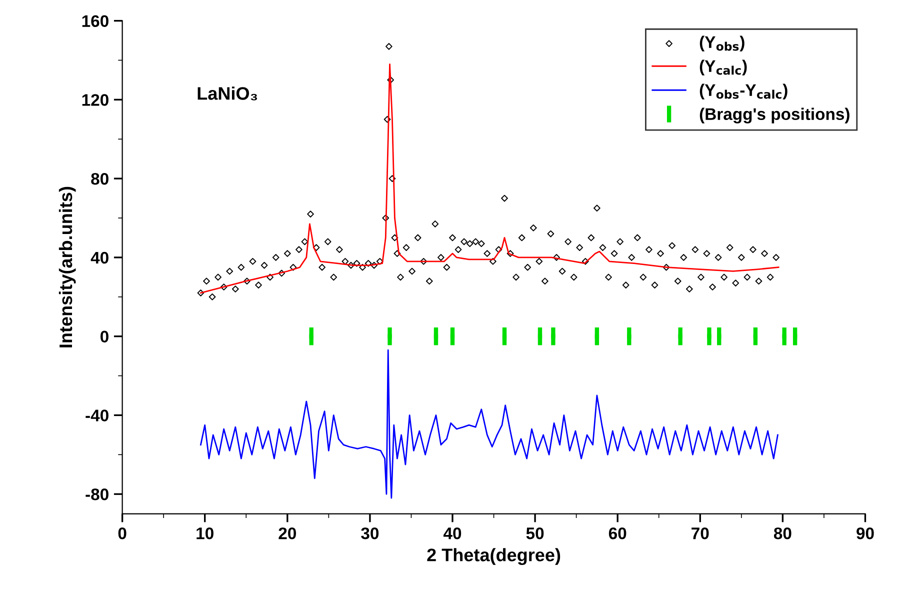  Describe the element at coordinates (122, 533) in the screenshot. I see `x-tick-label: 0` at that location.